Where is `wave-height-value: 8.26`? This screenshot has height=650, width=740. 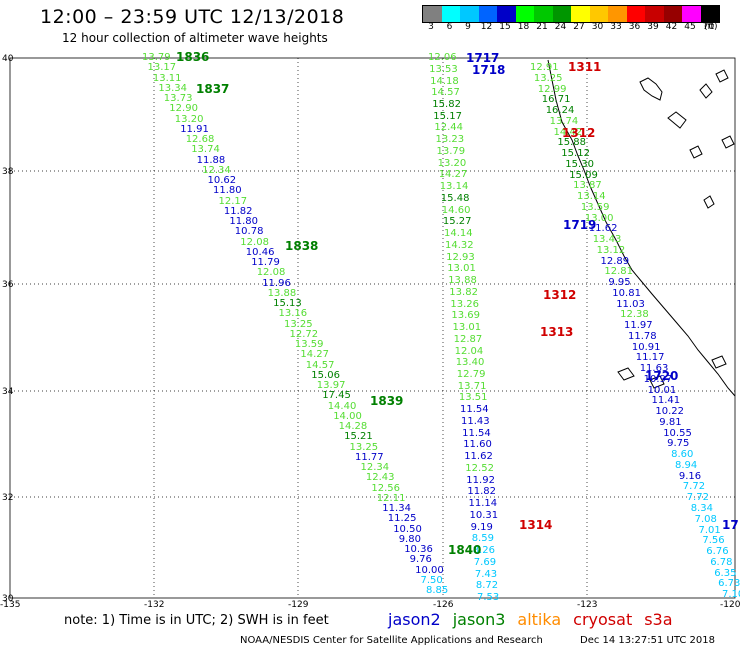 wave-height-value: 8.26 is located at coordinates (483, 550).